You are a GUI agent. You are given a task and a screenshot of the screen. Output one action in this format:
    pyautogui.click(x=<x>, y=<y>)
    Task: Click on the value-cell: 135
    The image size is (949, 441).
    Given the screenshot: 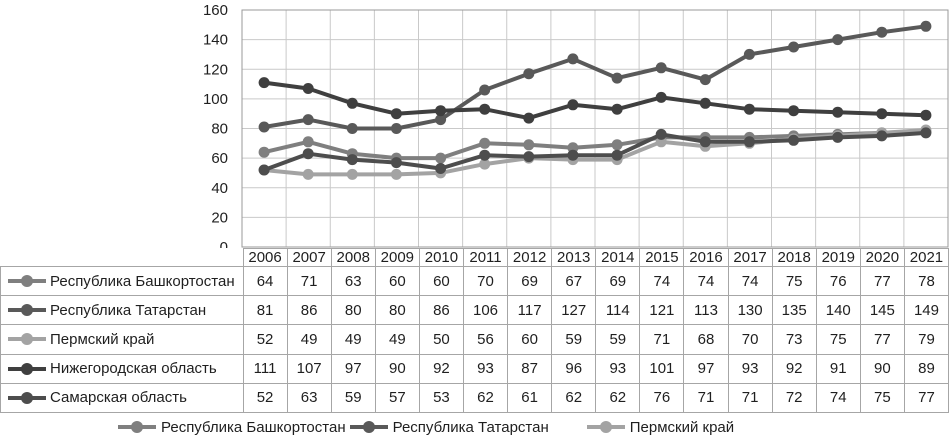 What is the action you would take?
    pyautogui.click(x=794, y=310)
    